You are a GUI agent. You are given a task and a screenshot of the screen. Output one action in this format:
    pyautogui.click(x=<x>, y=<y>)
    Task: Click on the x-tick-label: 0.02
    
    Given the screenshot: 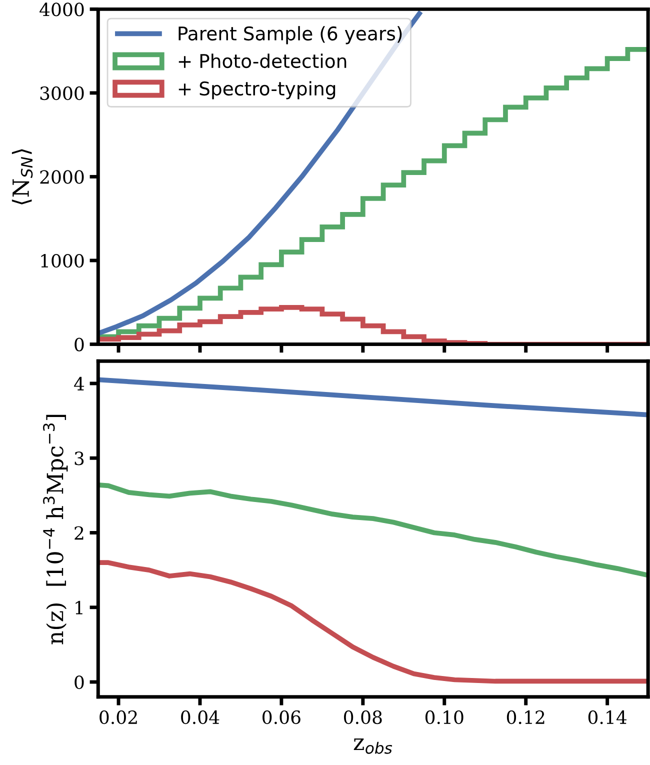 What is the action you would take?
    pyautogui.click(x=118, y=717)
    